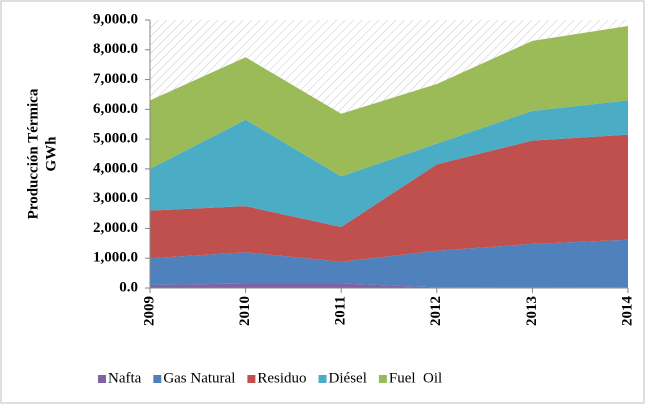  Describe the element at coordinates (199, 378) in the screenshot. I see `legend-label: Gas Natural` at that location.